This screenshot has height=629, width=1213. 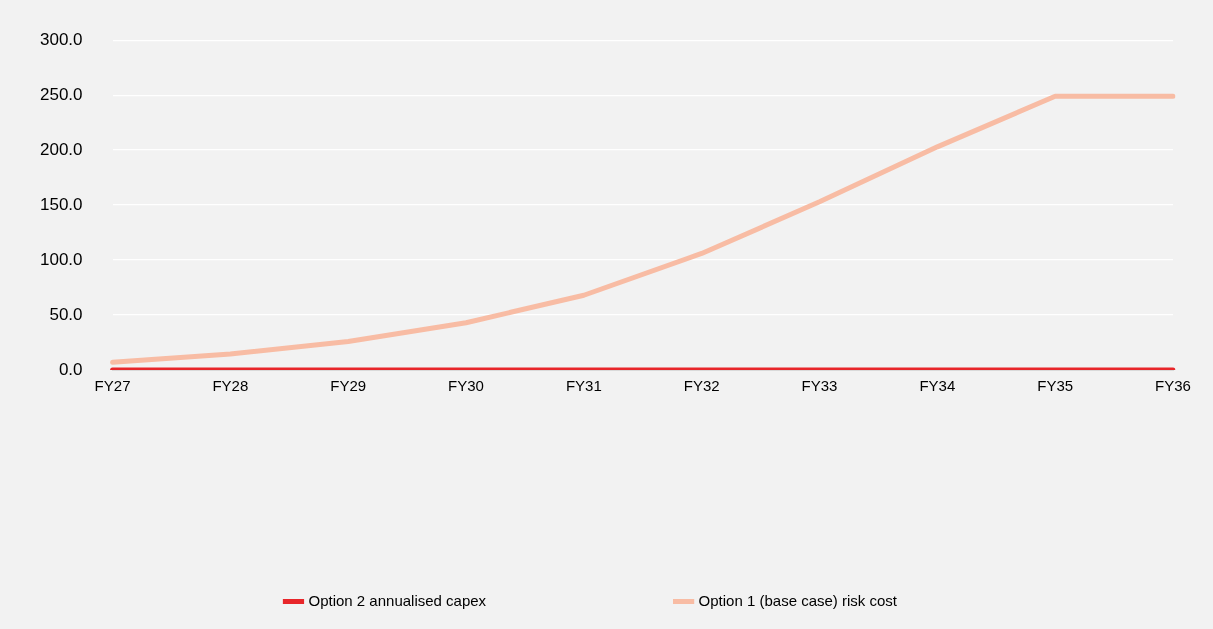 What do you see at coordinates (70, 369) in the screenshot?
I see `y-tick-label: 0.0` at bounding box center [70, 369].